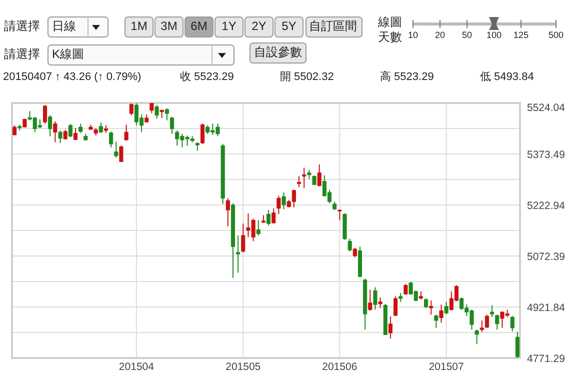 This screenshot has width=580, height=378. What do you see at coordinates (546, 155) in the screenshot?
I see `y-tick-label: 5373.49` at bounding box center [546, 155].